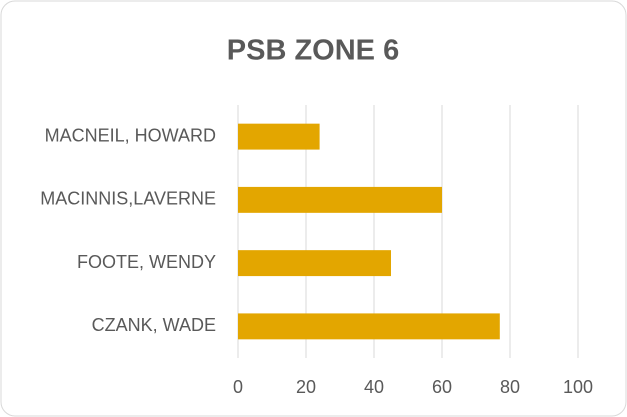 The height and width of the screenshot is (417, 627). What do you see at coordinates (374, 387) in the screenshot?
I see `x-tick-label: 40` at bounding box center [374, 387].